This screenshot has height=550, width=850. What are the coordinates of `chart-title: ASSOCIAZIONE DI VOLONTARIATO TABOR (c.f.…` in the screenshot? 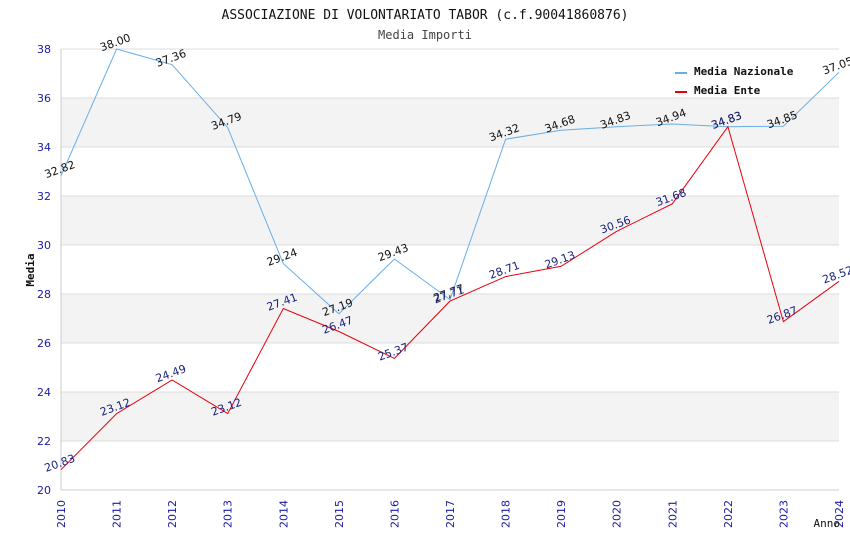 It's located at (425, 15).